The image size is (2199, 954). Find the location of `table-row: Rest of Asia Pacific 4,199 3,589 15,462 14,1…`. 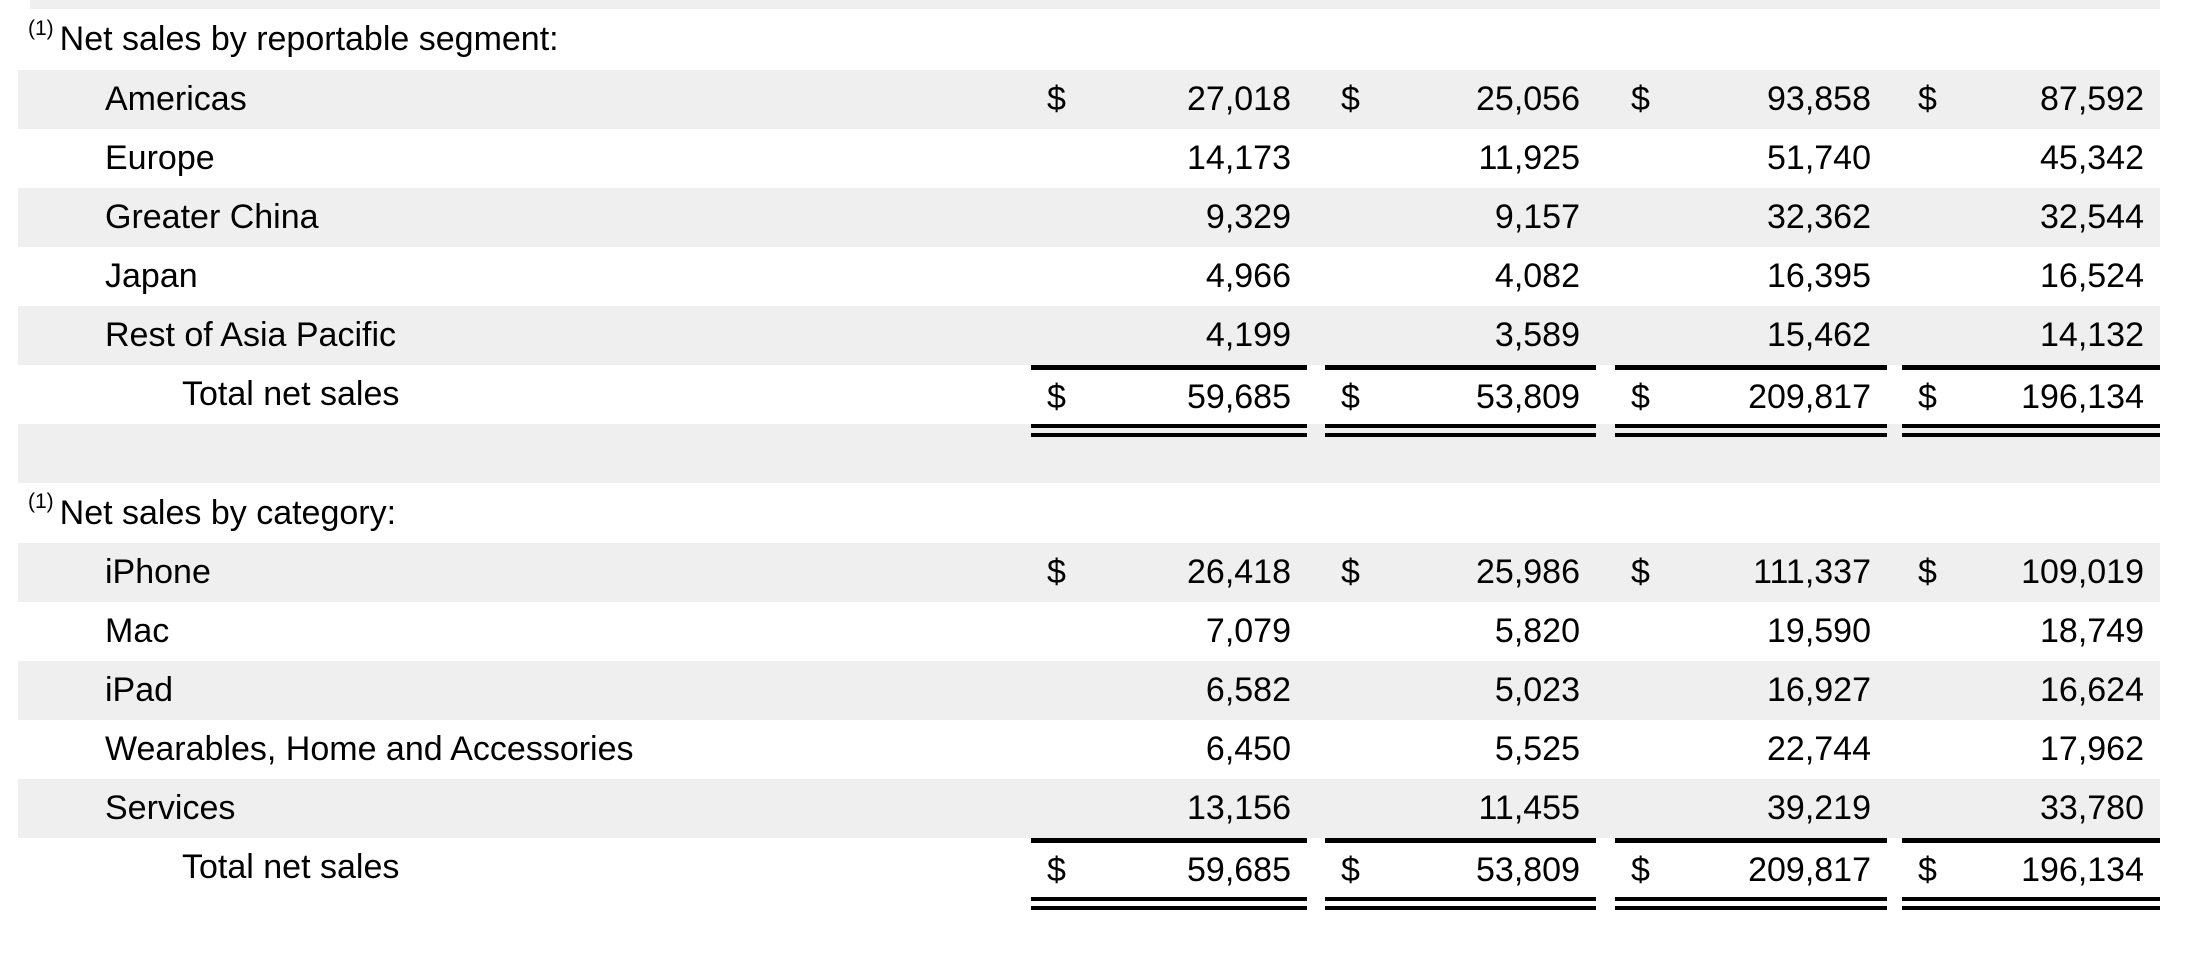

table-row: Rest of Asia Pacific 4,199 3,589 15,462 14,1… is located at coordinates (1089, 335).